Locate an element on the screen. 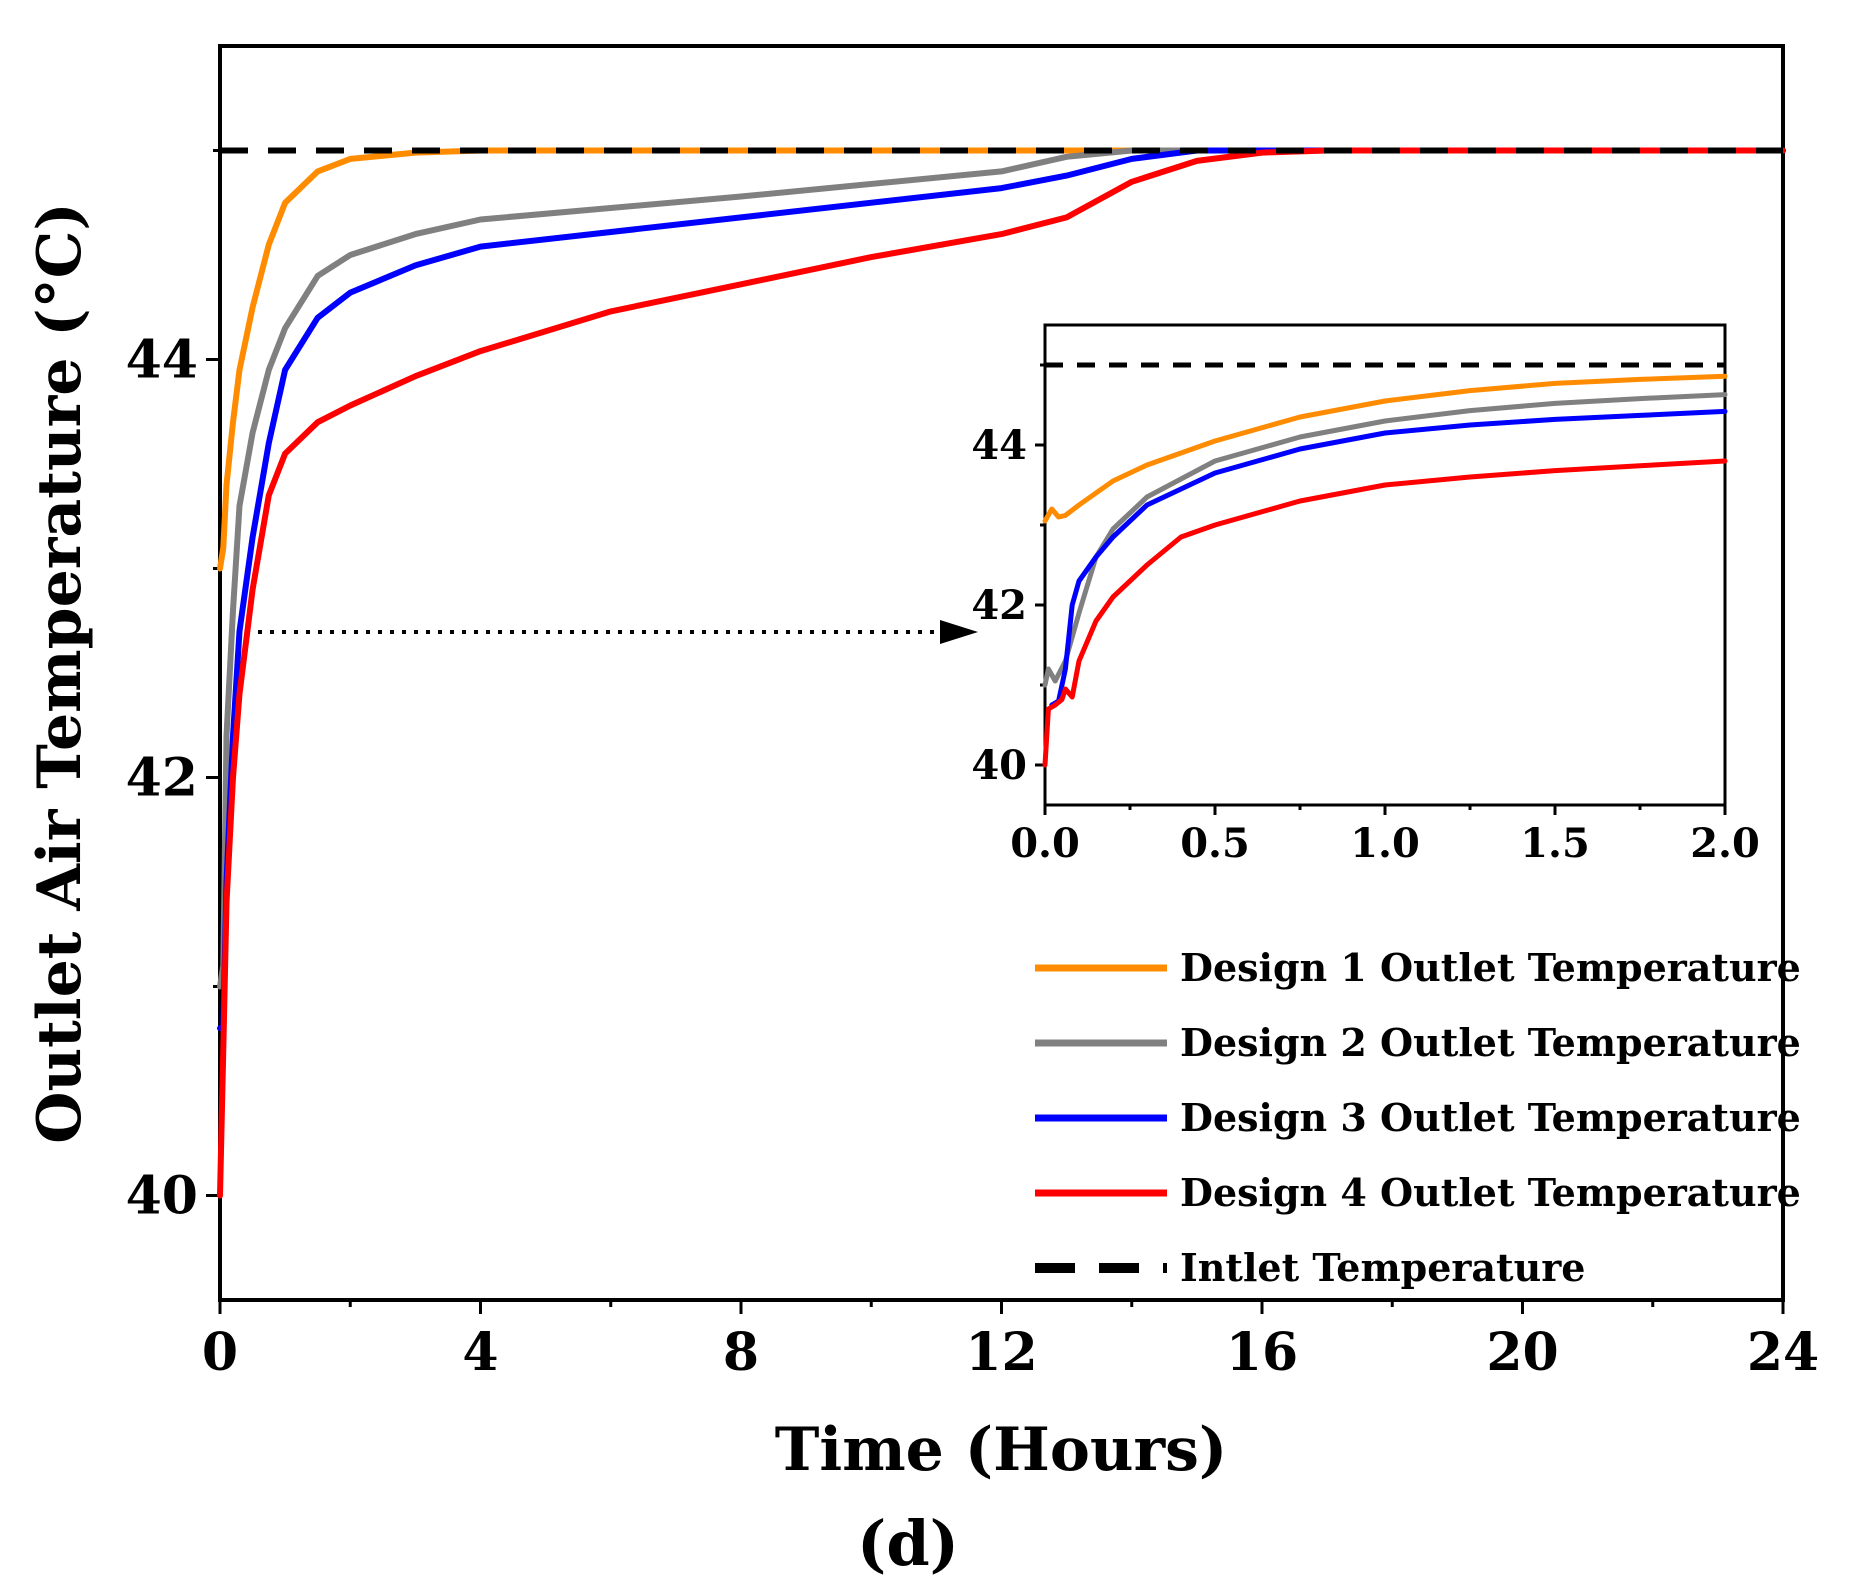  zoom-arrow is located at coordinates (618, 632).